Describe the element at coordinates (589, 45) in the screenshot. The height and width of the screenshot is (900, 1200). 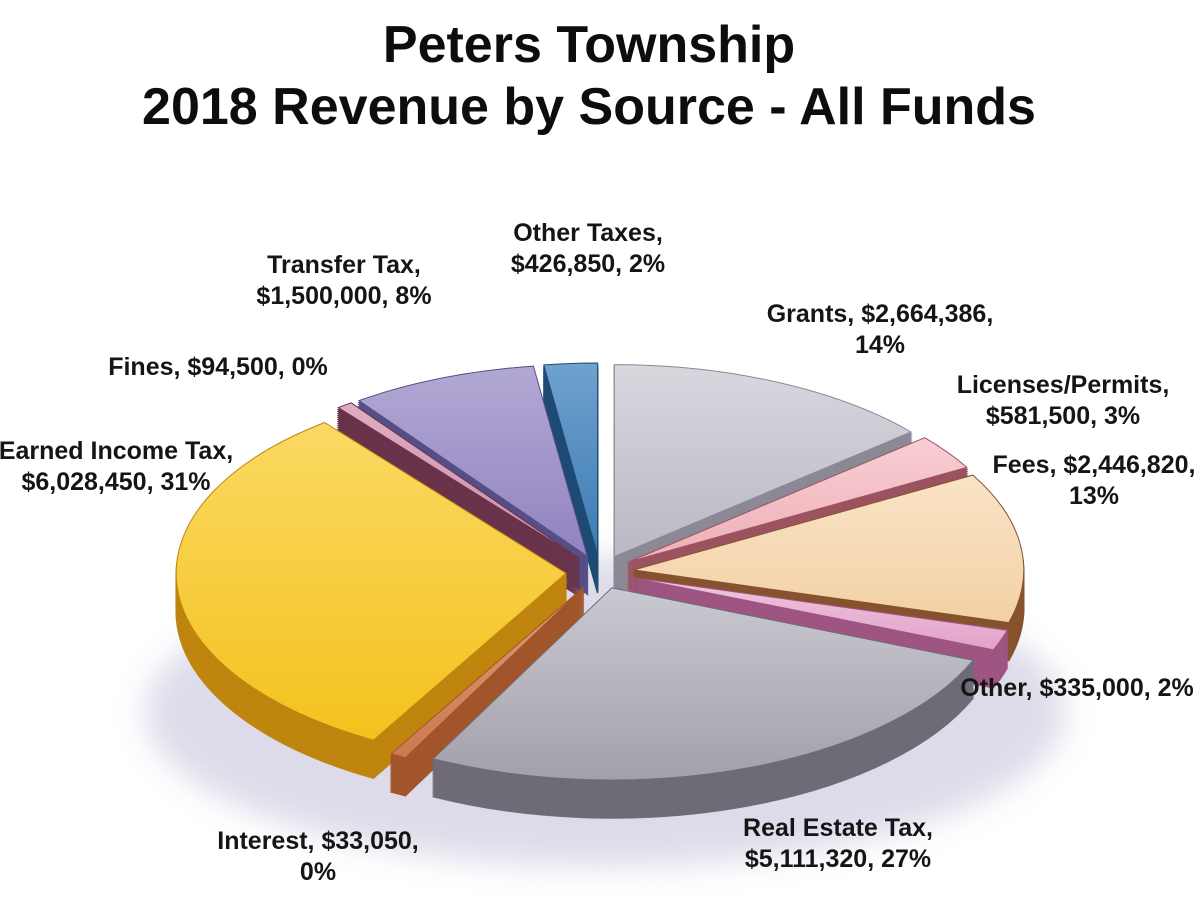
I see `chart-title-line1: Peters Township` at that location.